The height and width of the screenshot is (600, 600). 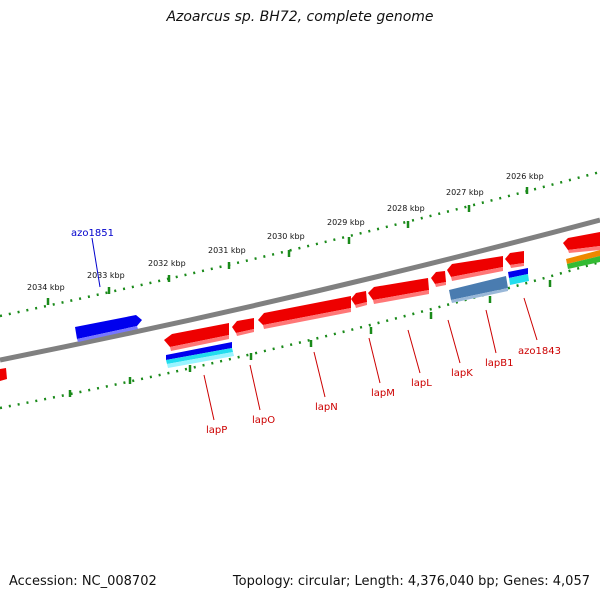 I want to click on tick-label-2034: 2034 kbp, so click(x=46, y=287).